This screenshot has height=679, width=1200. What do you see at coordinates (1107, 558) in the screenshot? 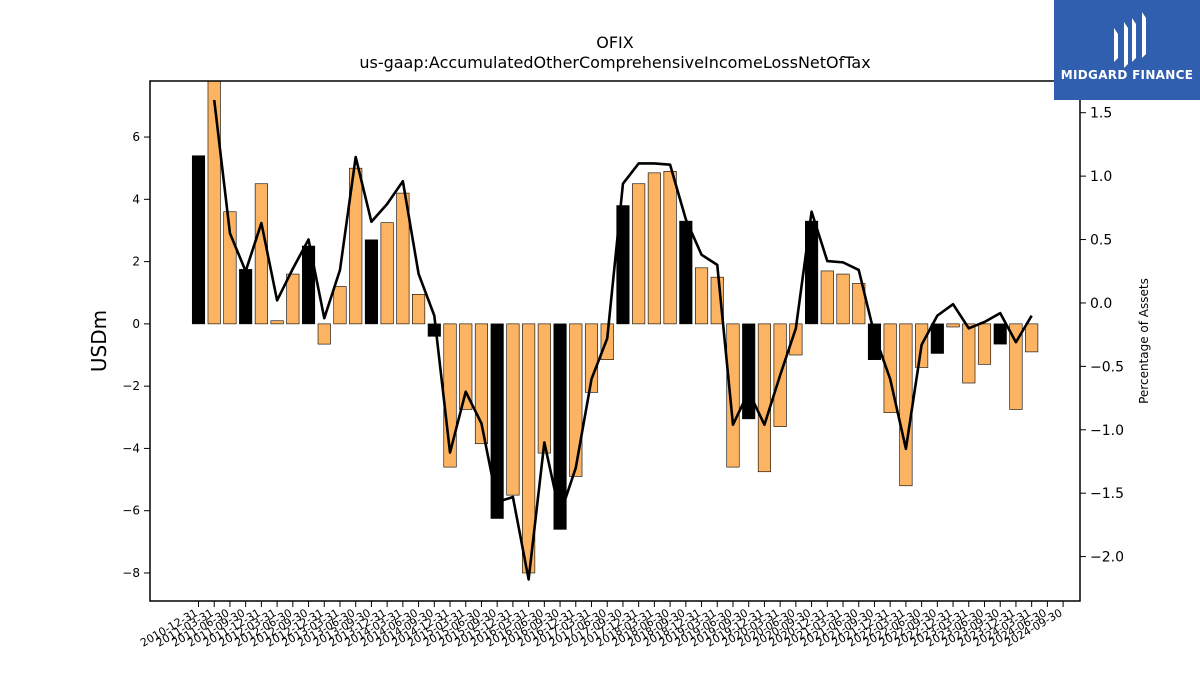
I see `y2-tick-label: −2.0` at bounding box center [1107, 558].